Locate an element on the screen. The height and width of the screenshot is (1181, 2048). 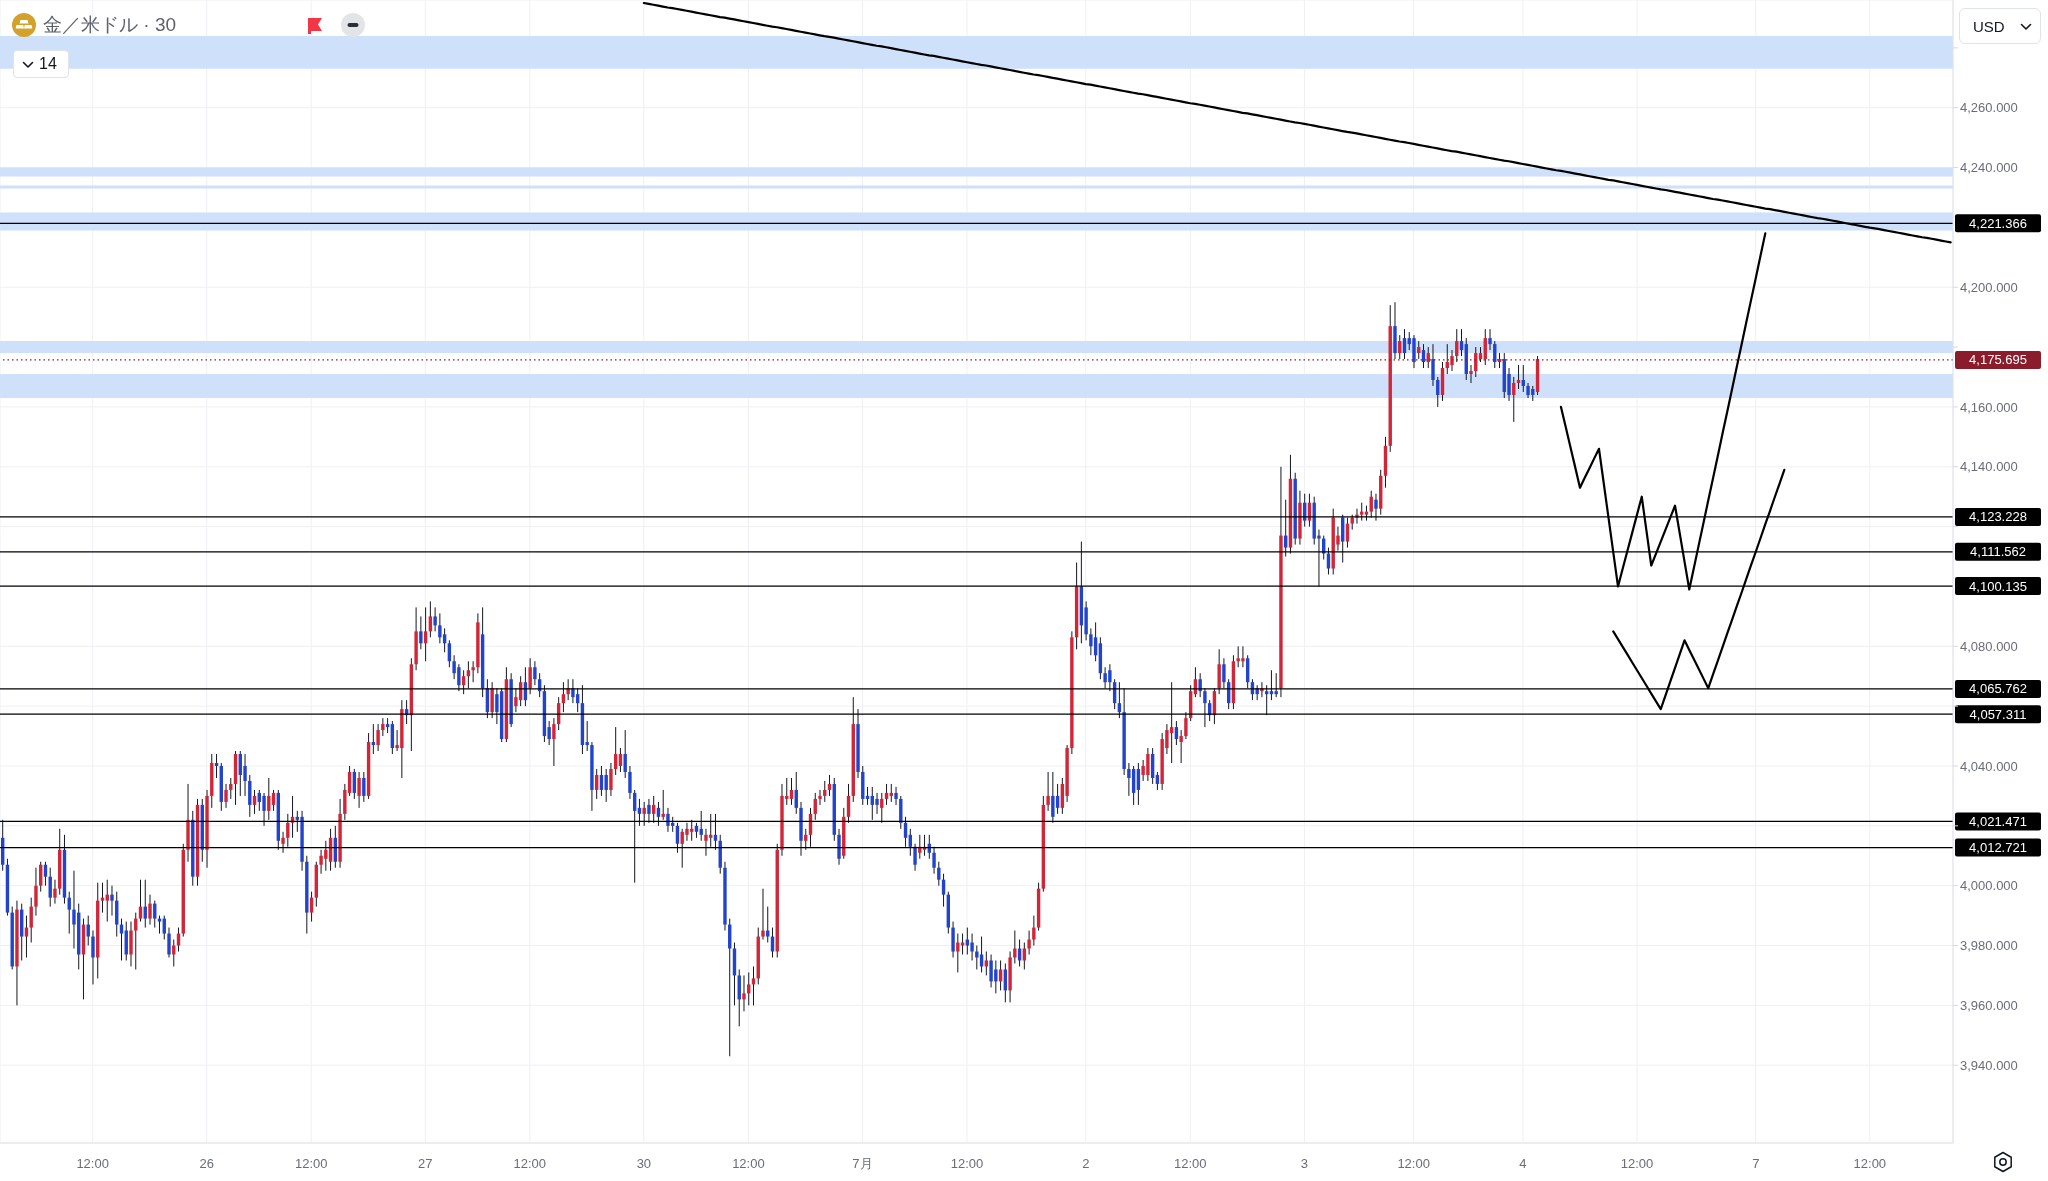
x-tick-label: 27 is located at coordinates (425, 1164).